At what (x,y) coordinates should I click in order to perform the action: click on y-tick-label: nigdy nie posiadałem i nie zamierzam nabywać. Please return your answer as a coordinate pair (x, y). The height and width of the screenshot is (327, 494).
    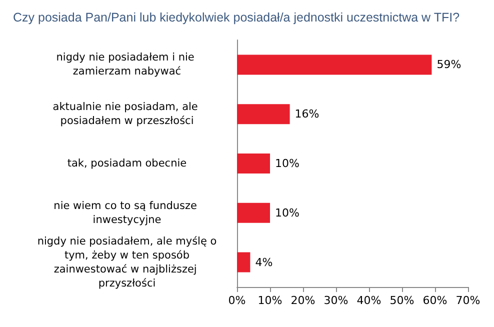
    Looking at the image, I should click on (127, 65).